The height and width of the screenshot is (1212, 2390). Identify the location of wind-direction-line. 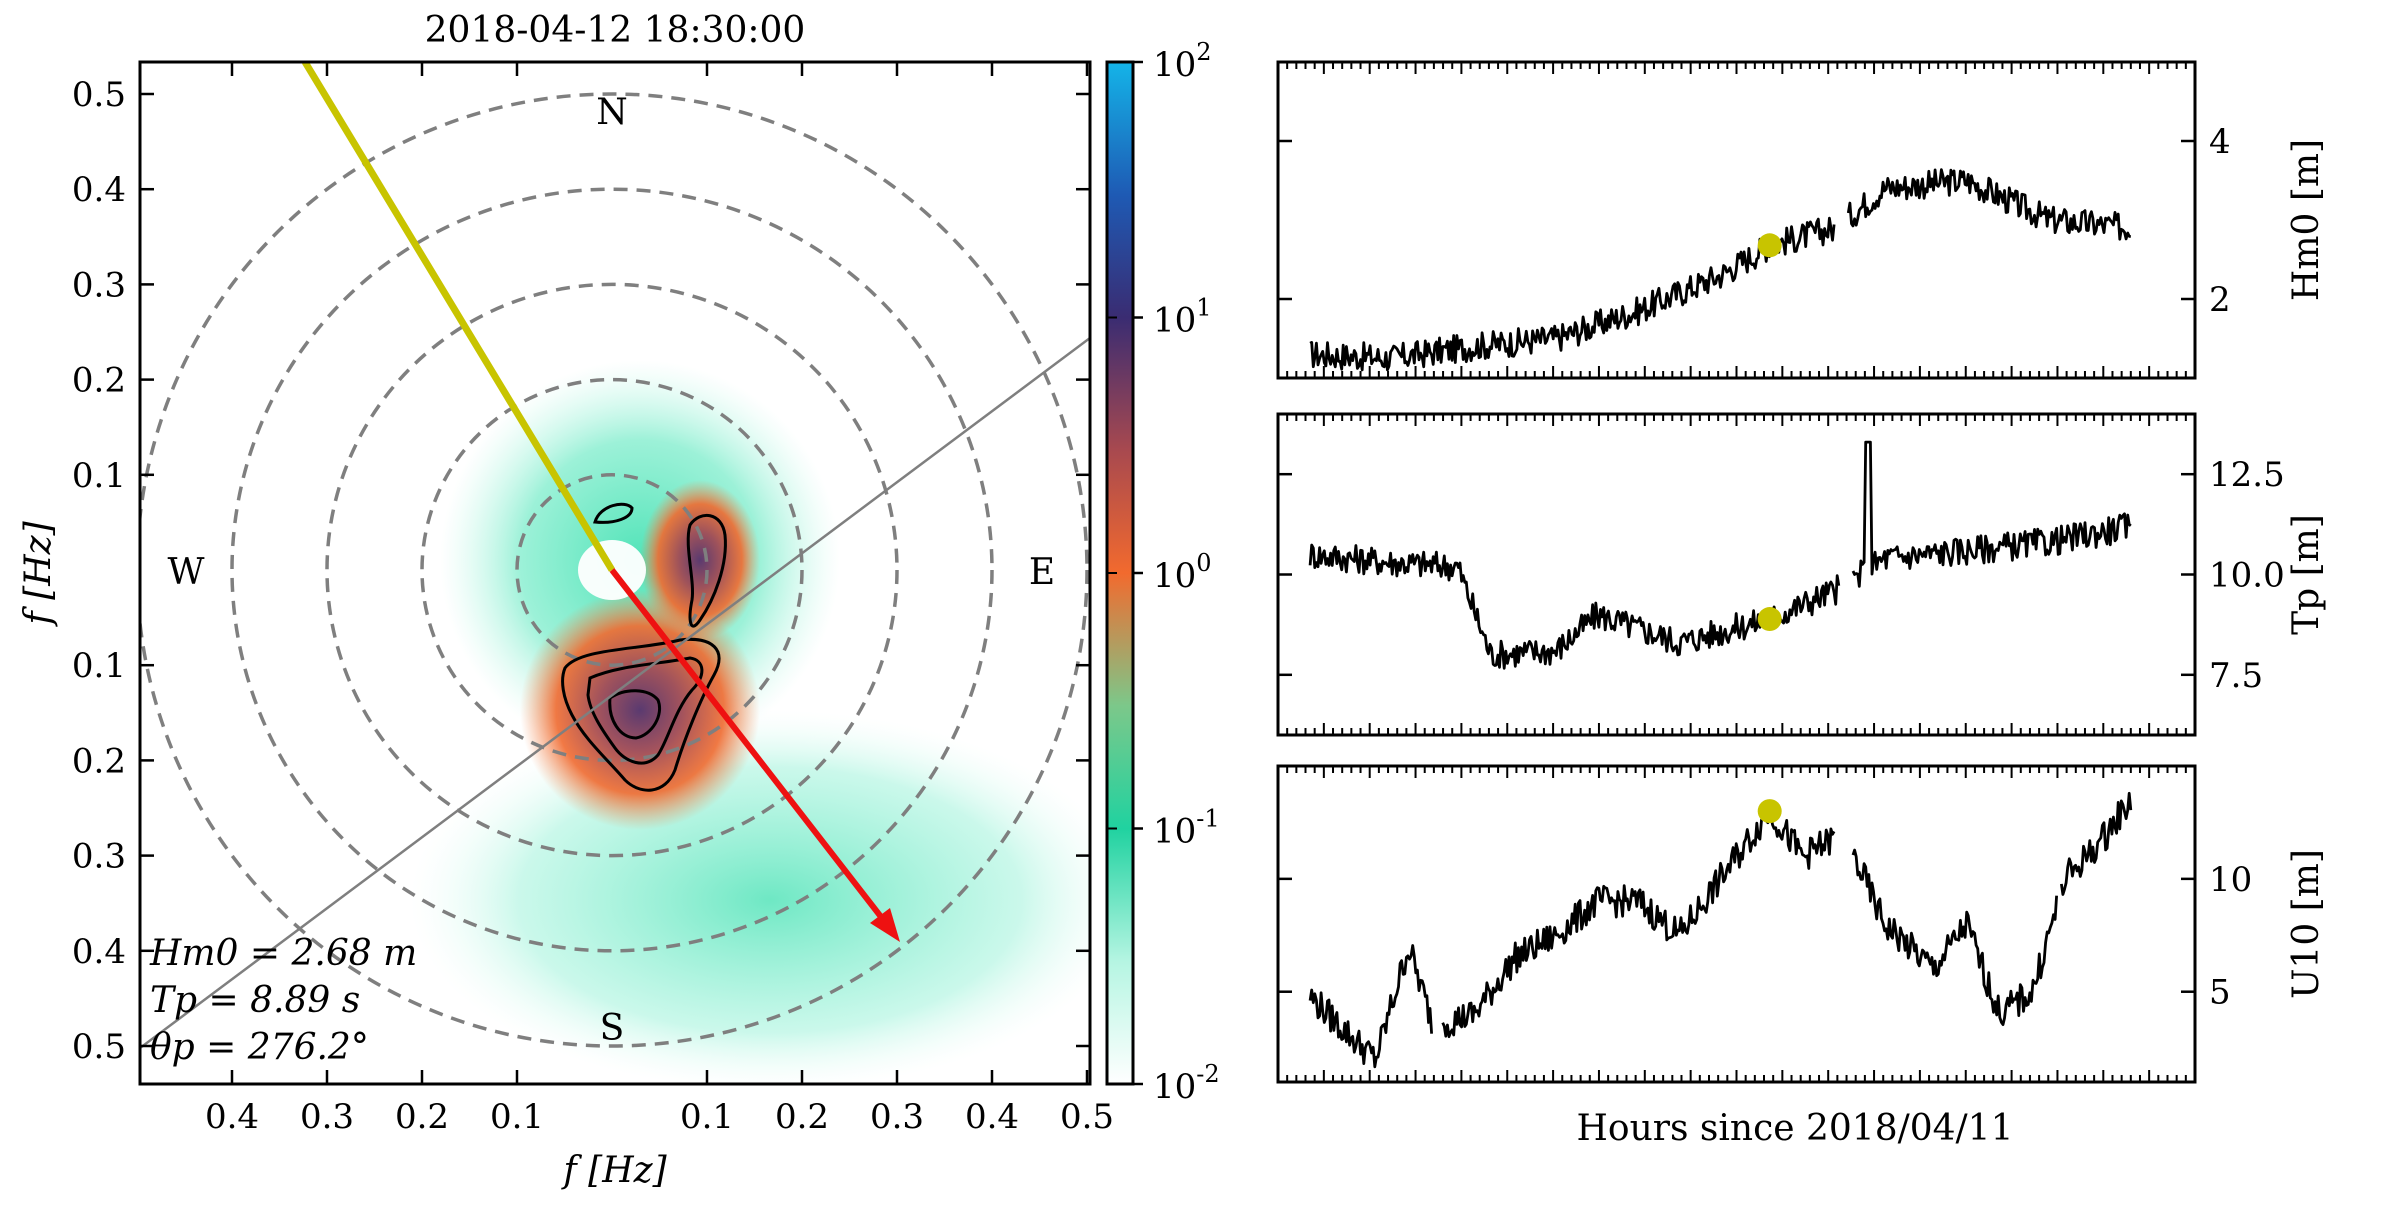
(458, 317).